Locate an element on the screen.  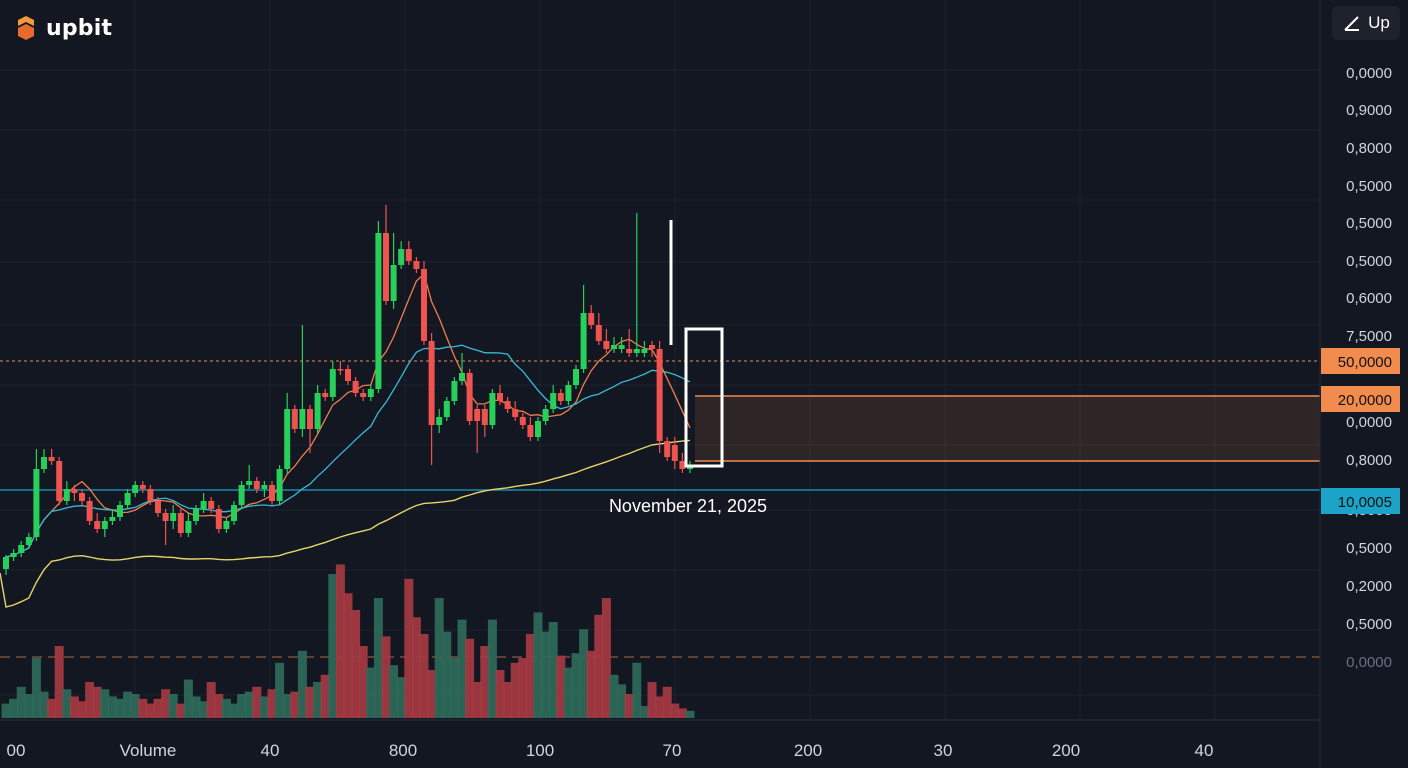
volume-bar is located at coordinates (204, 709).